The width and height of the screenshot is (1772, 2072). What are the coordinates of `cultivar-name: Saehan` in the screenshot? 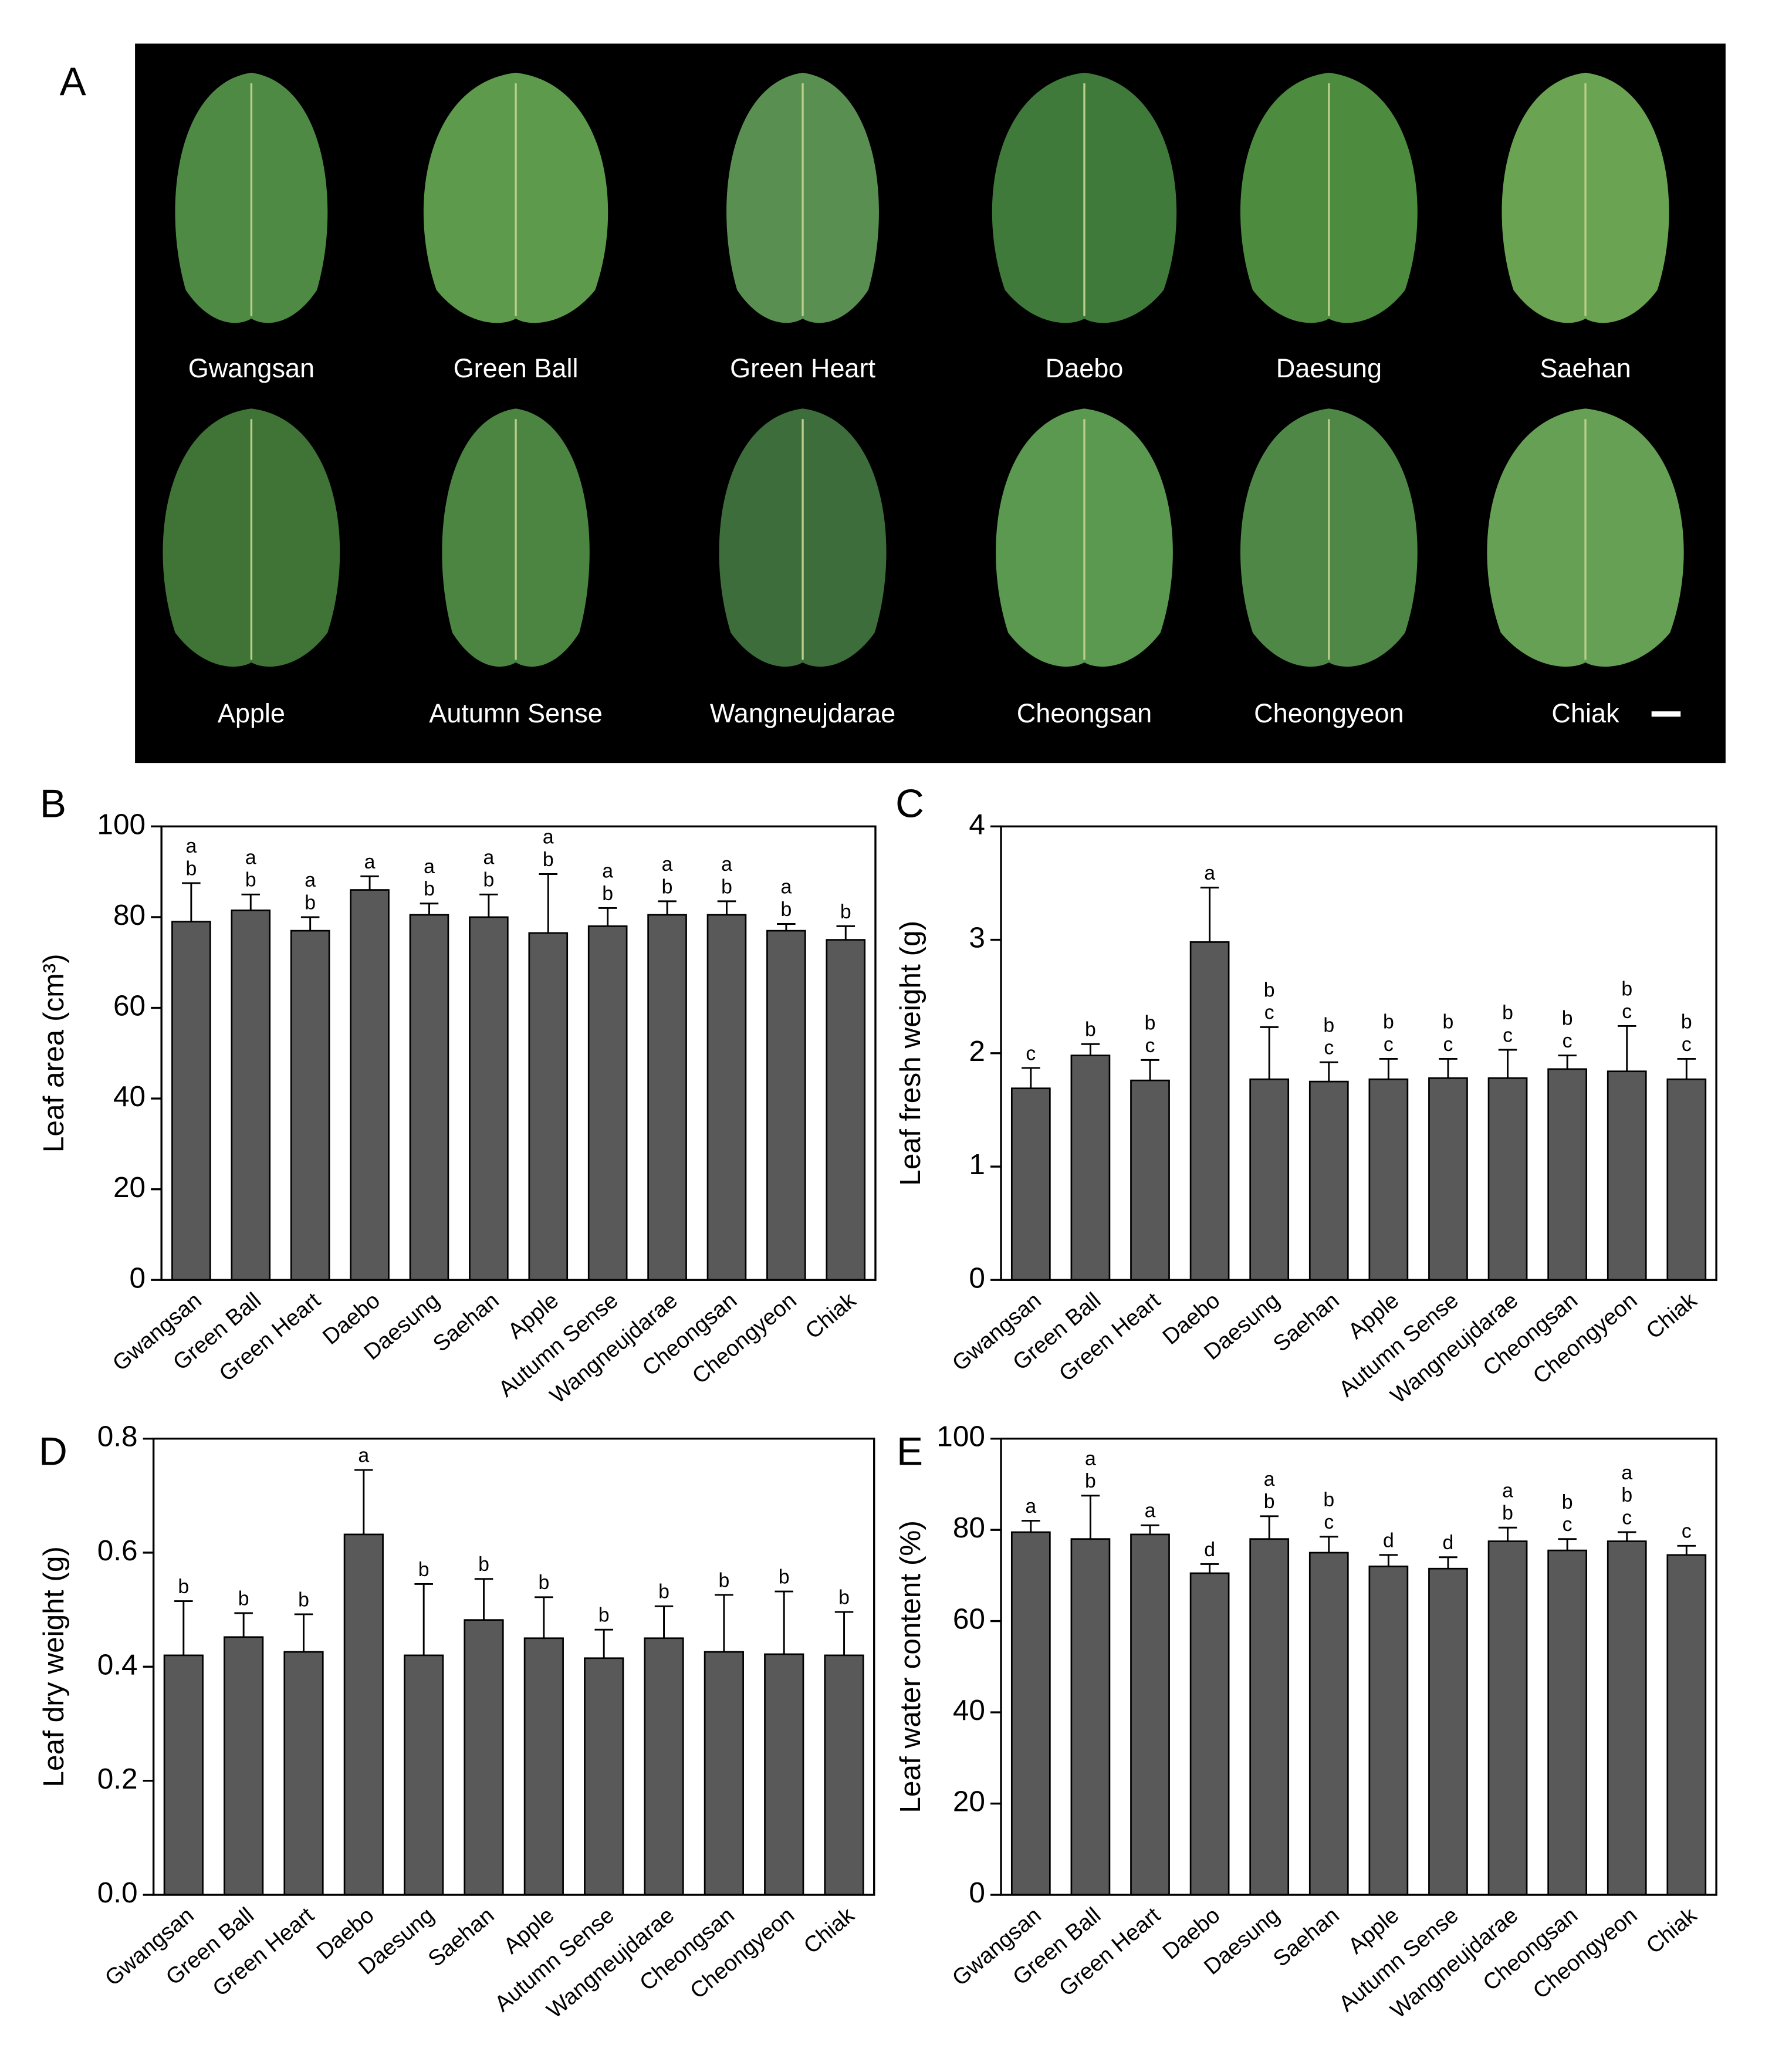 It's located at (1585, 368).